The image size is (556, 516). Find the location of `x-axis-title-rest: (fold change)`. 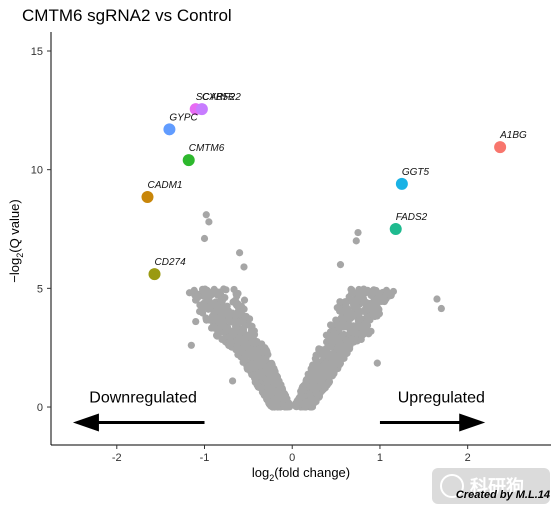

x-axis-title-rest: (fold change) is located at coordinates (312, 472).